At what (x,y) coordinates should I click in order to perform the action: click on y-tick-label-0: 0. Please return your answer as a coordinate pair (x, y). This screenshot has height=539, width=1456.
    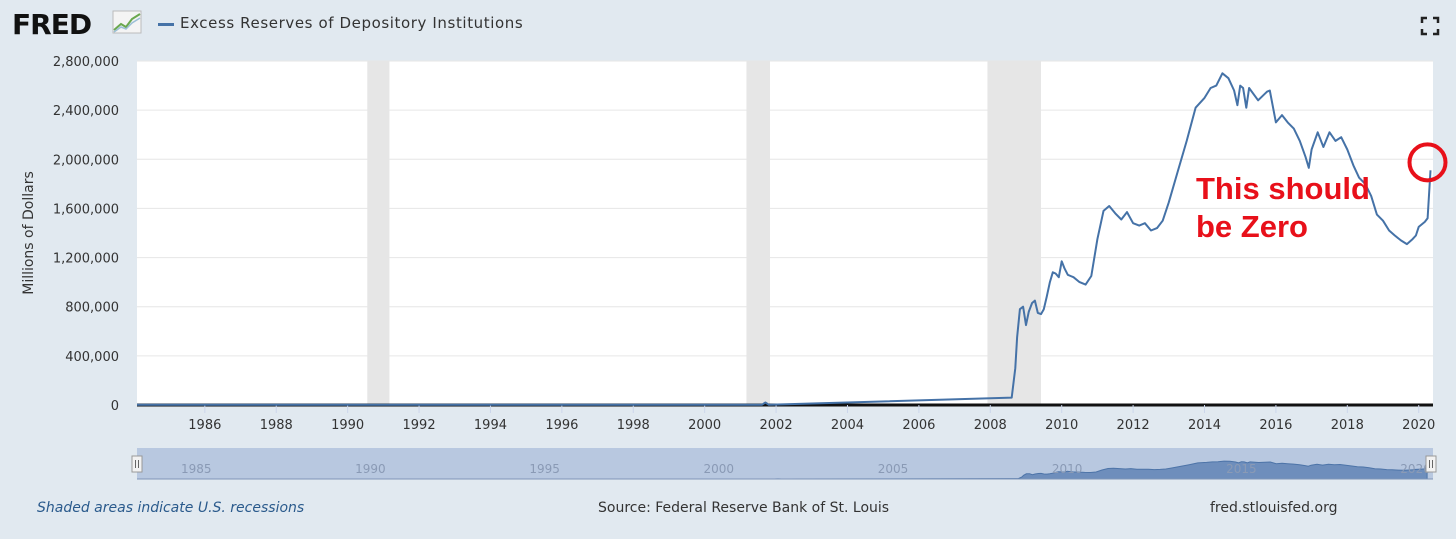
    Looking at the image, I should click on (115, 406).